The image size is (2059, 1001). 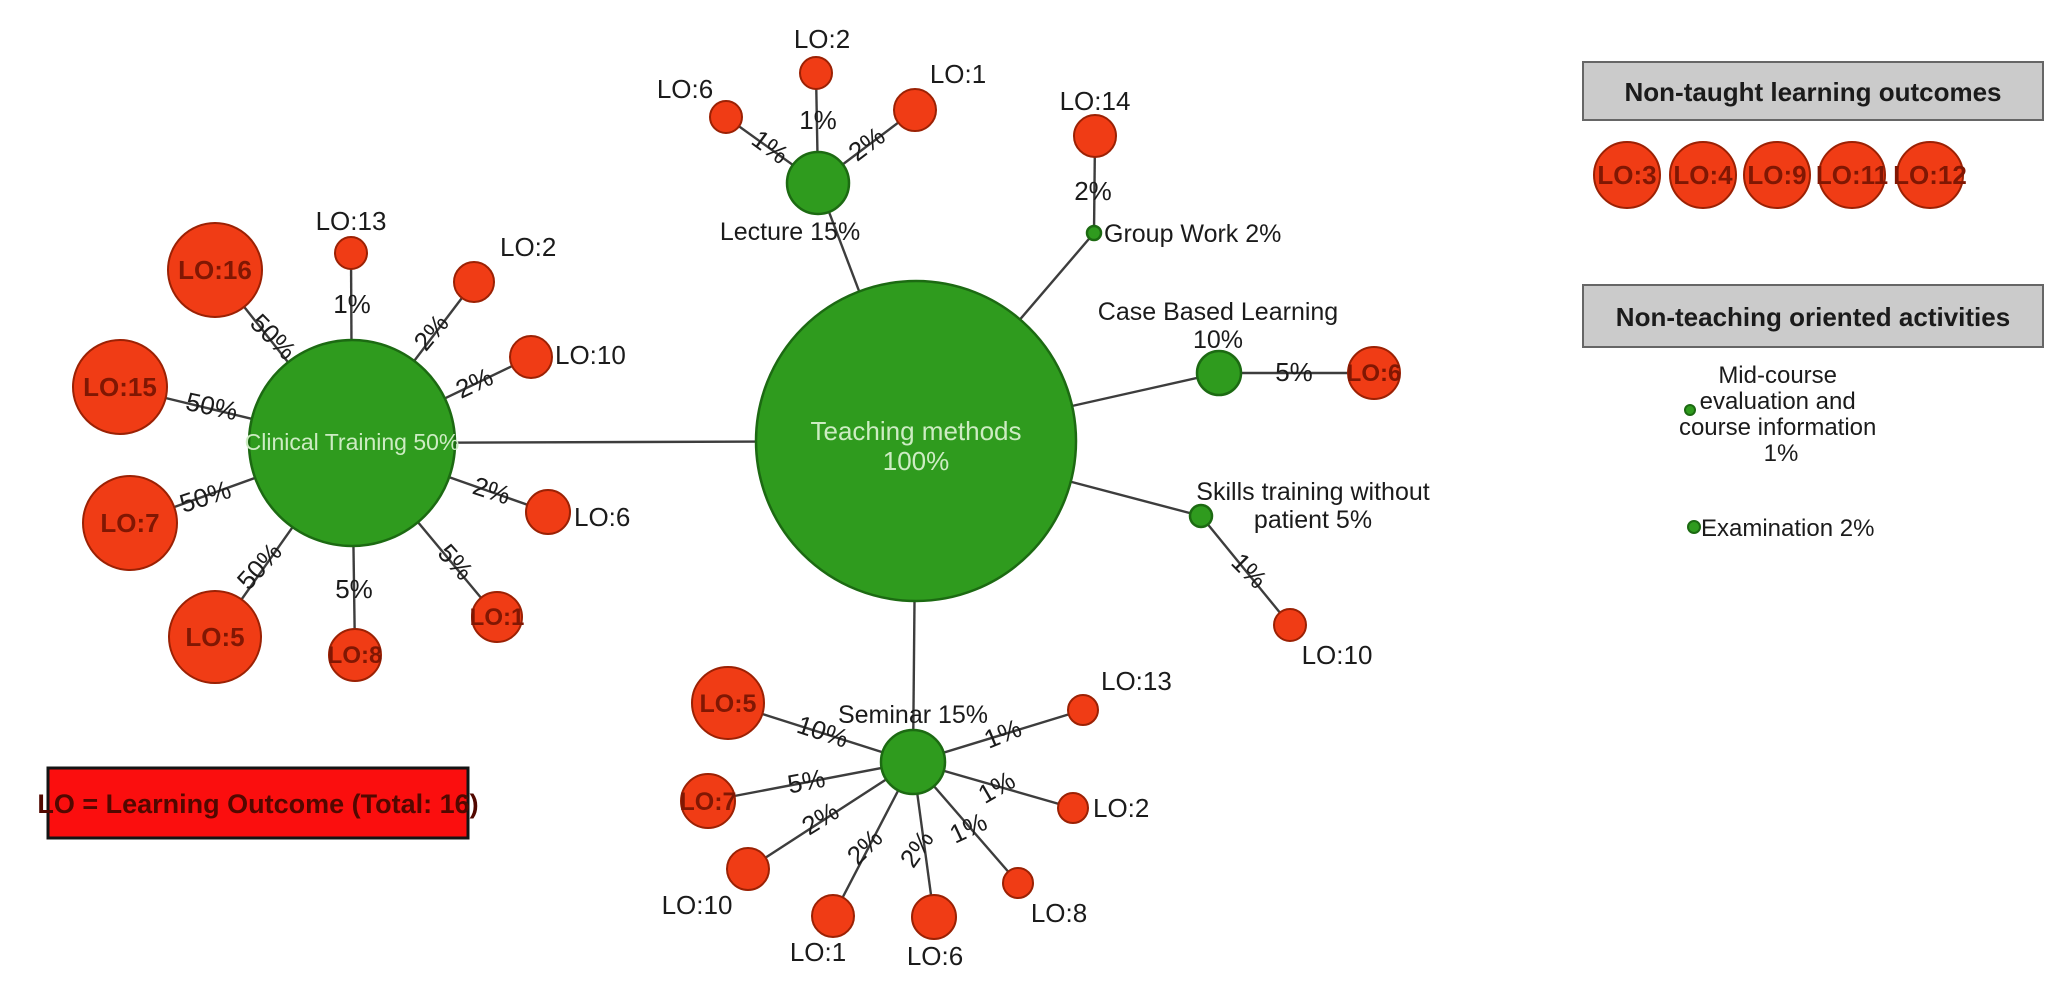 I want to click on node-label-c7: LO:7, so click(x=129, y=523).